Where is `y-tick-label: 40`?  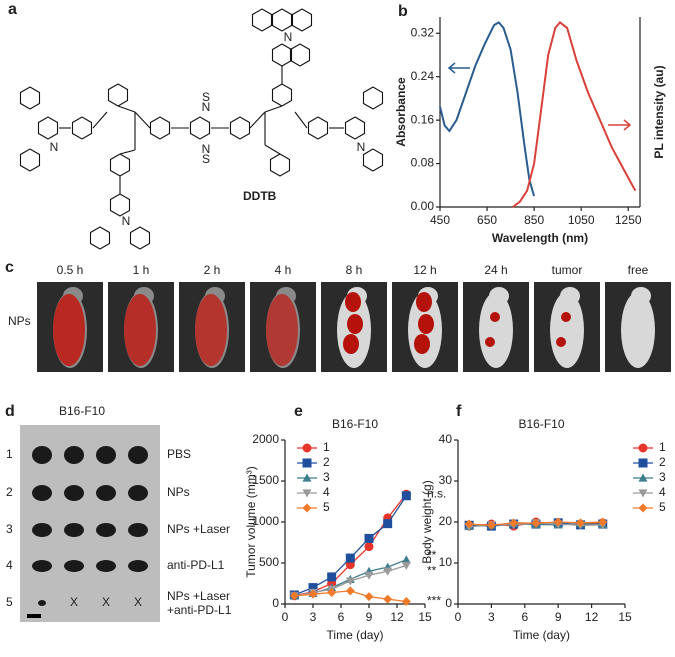
y-tick-label: 40 is located at coordinates (446, 439).